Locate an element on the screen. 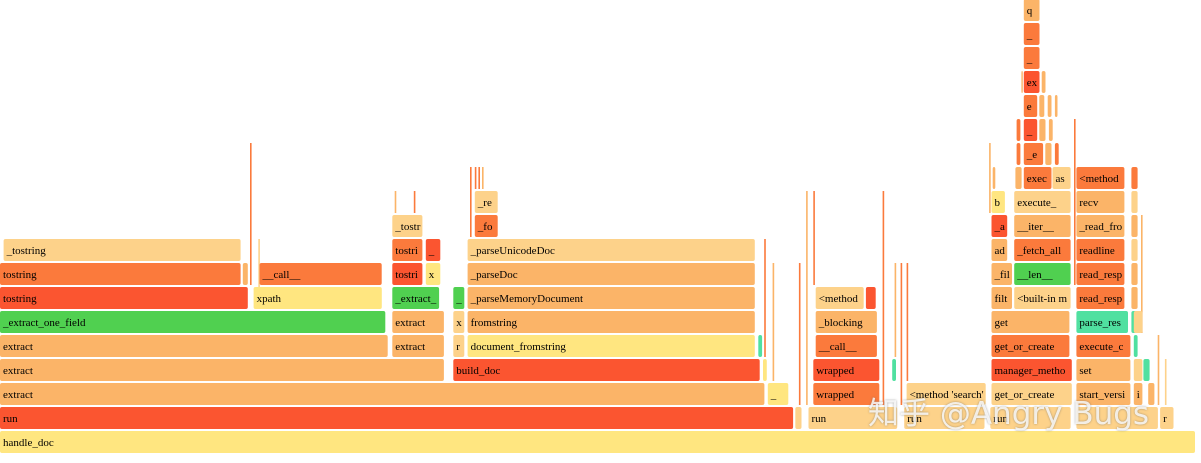  flame-frame: _tostr_tostr is located at coordinates (407, 226).